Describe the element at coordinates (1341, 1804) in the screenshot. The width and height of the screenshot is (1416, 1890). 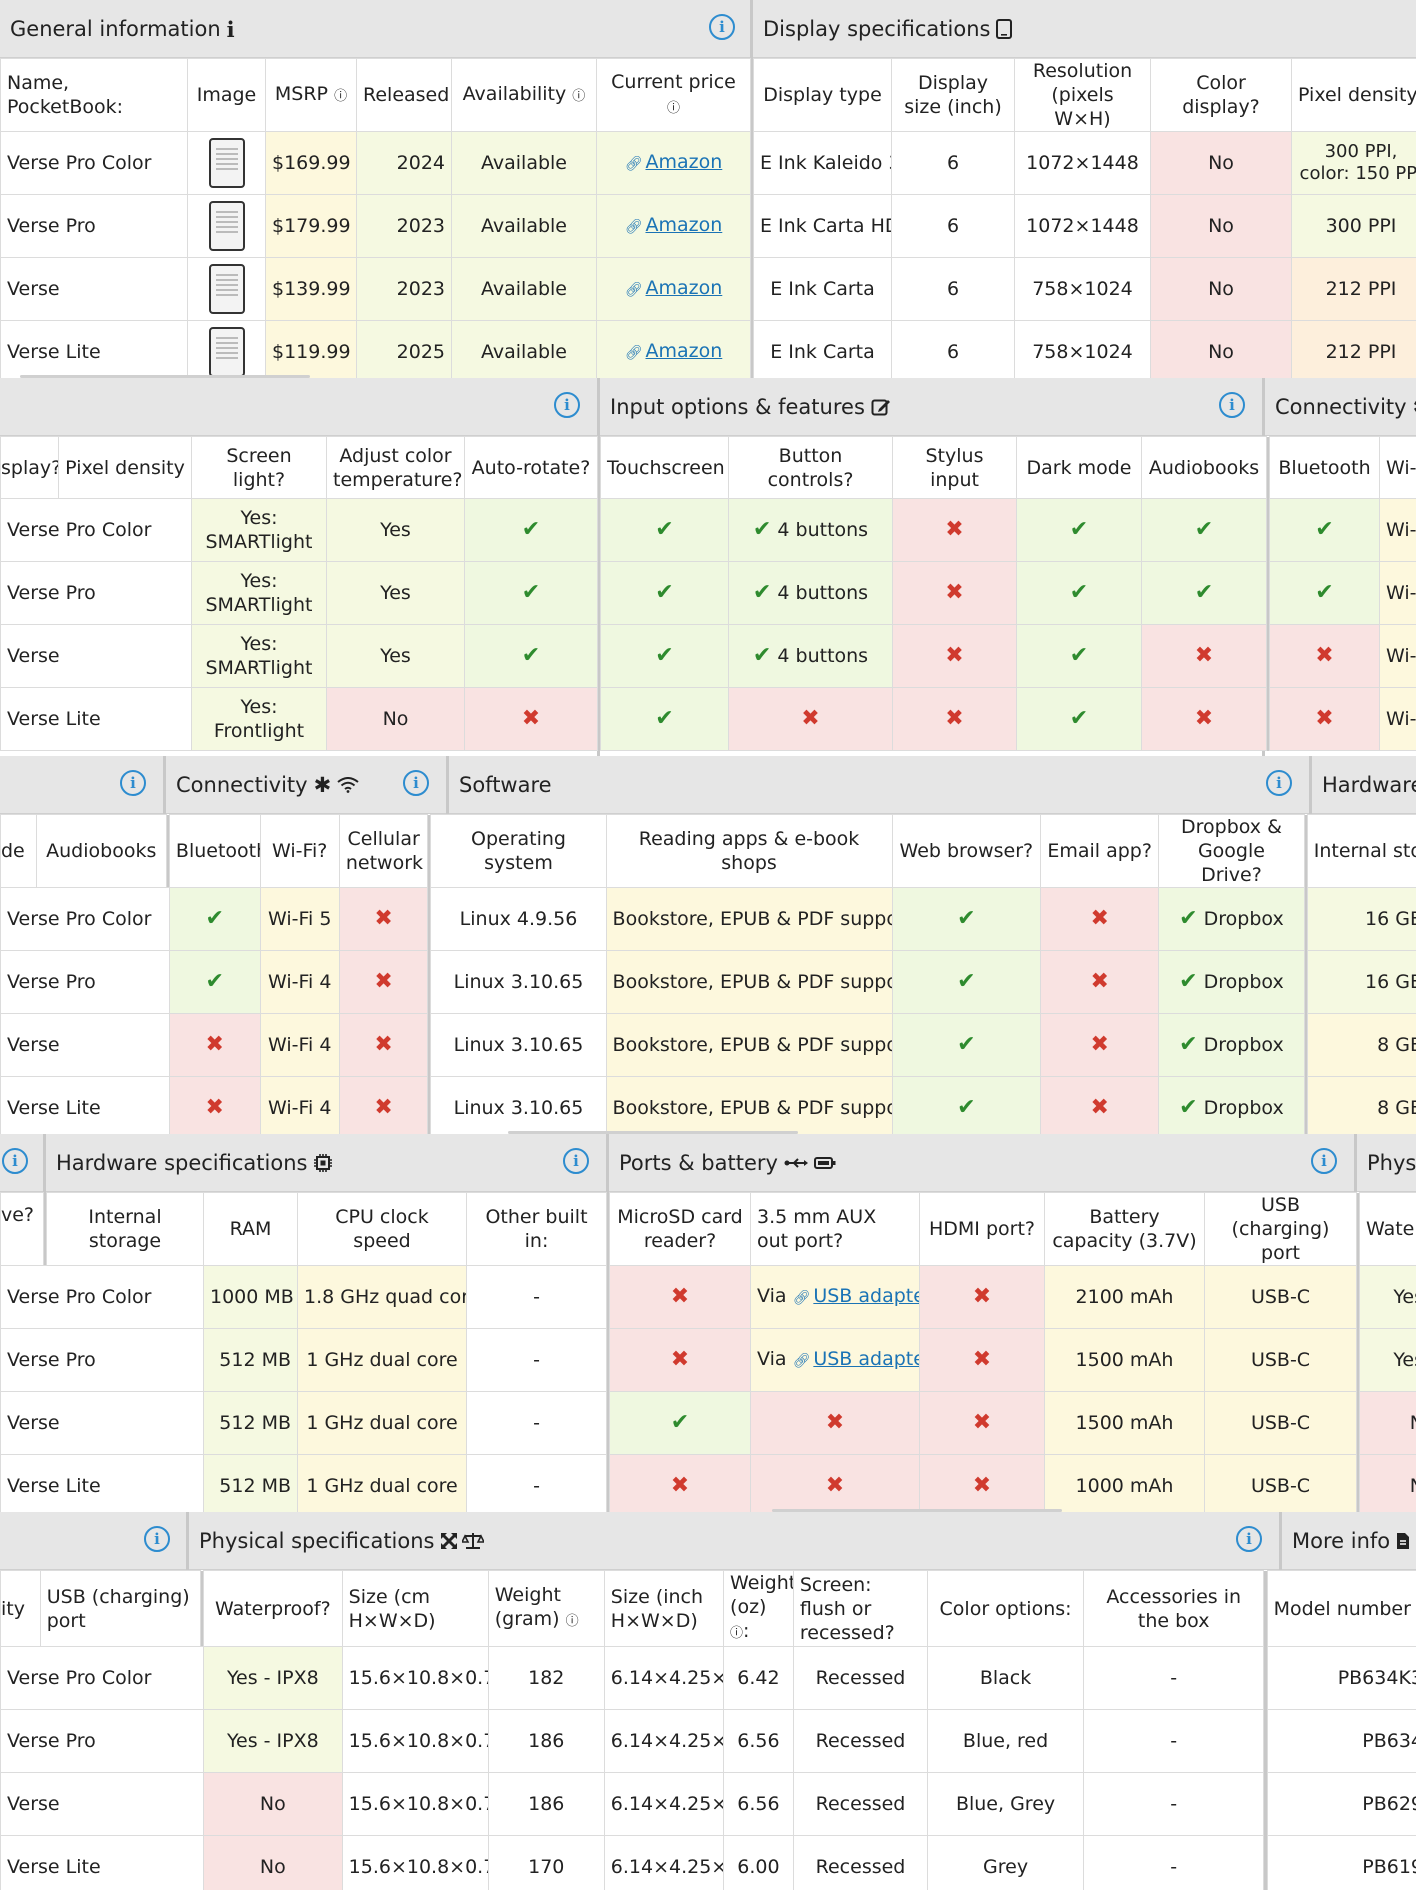
I see `model-number-value: PB629` at that location.